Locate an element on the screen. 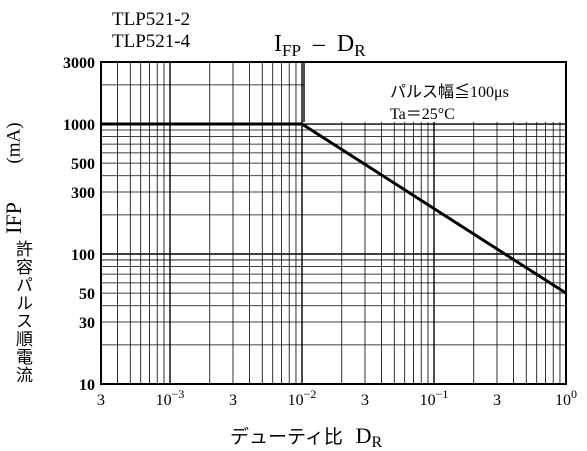 This screenshot has height=451, width=587. part-number-2: TLP521-4 is located at coordinates (151, 41).